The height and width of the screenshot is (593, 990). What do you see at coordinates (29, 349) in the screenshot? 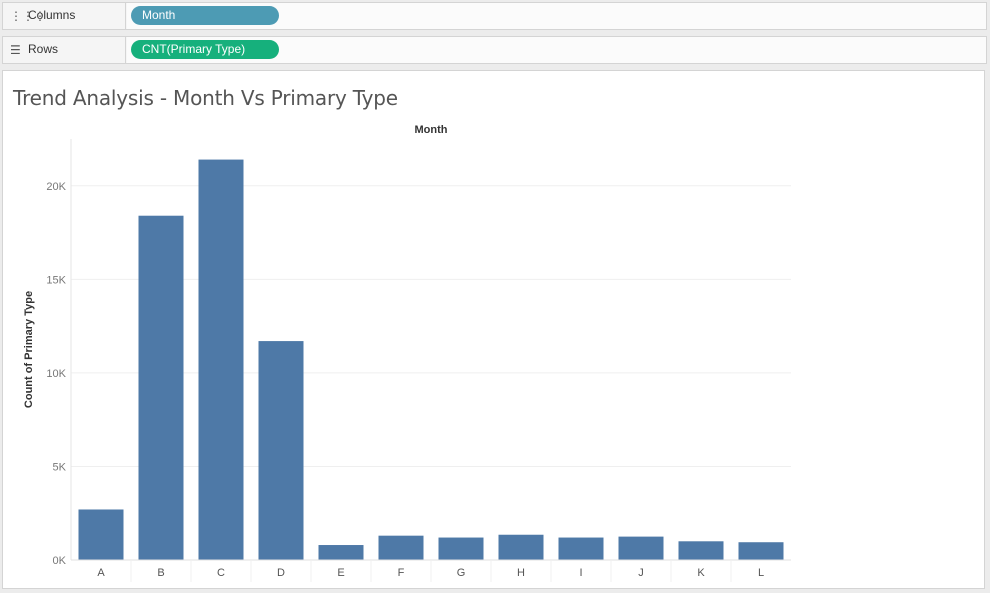
I see `y-axis-title: Count of Primary Type` at bounding box center [29, 349].